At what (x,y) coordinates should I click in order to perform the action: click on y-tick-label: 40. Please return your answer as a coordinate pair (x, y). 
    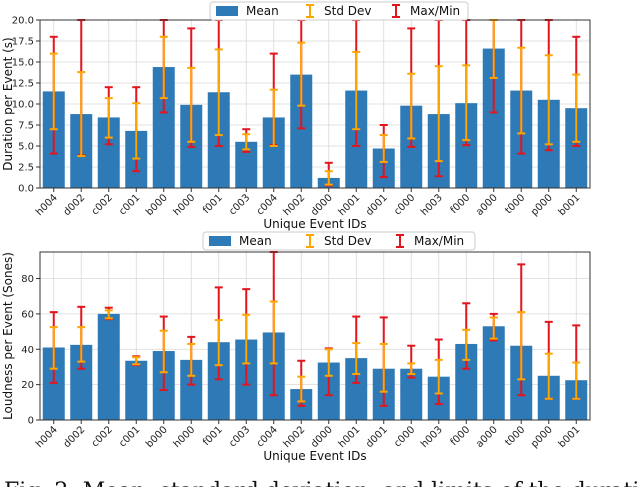
    Looking at the image, I should click on (27, 350).